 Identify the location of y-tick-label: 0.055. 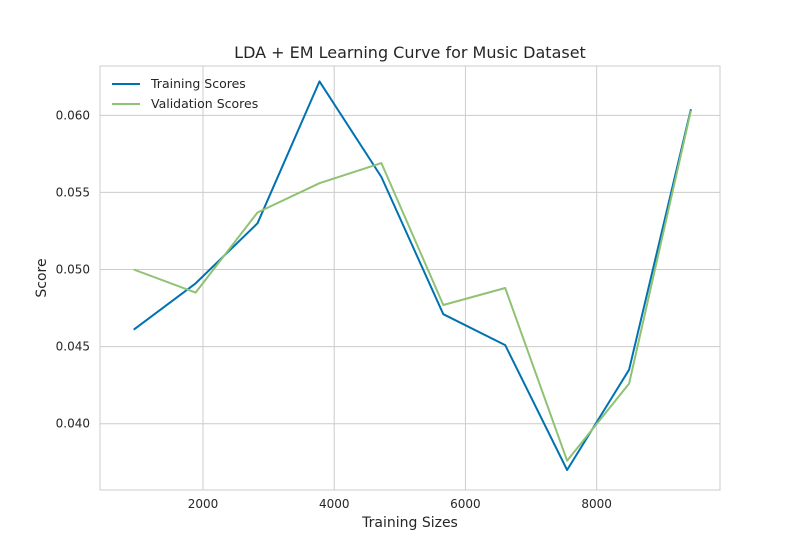
(73, 192).